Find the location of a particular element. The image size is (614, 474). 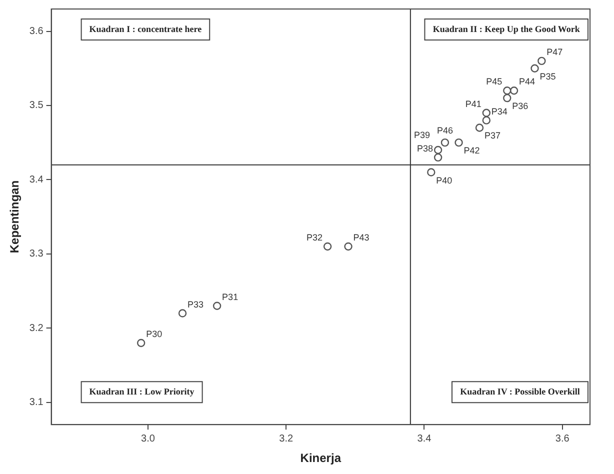

y-tick-label: 3.6 is located at coordinates (36, 32).